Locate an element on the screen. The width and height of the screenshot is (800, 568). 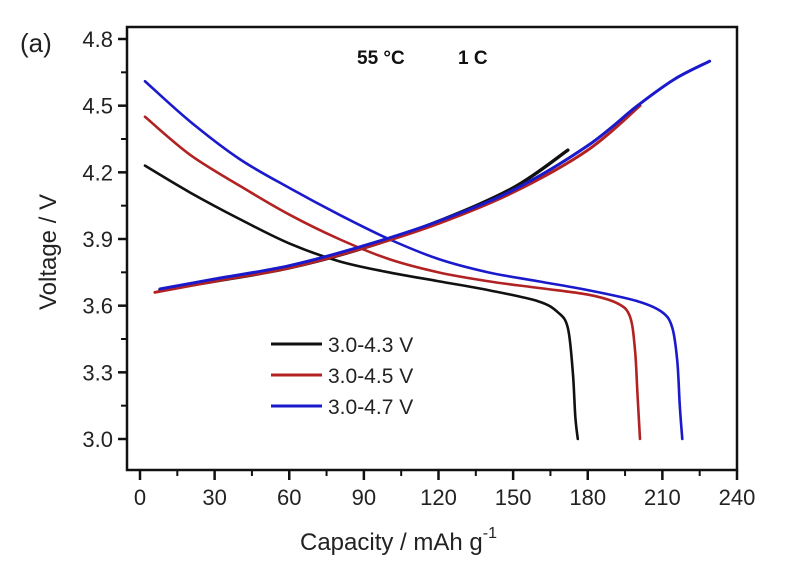
x-tick-label: 150 is located at coordinates (513, 497).